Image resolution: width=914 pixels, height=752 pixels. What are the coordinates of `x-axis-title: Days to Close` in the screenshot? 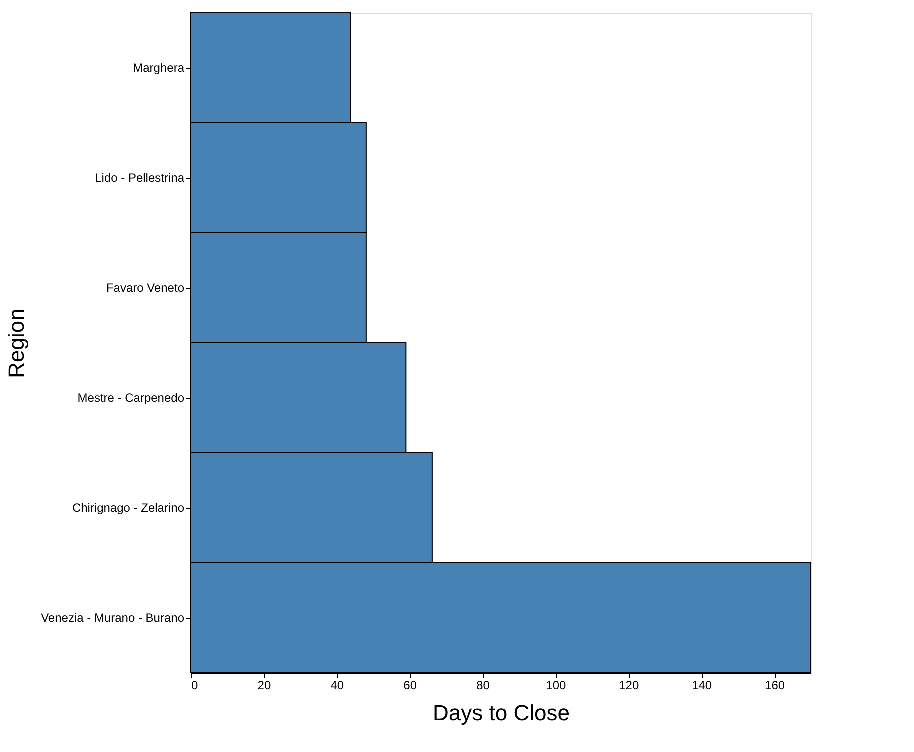 It's located at (501, 713).